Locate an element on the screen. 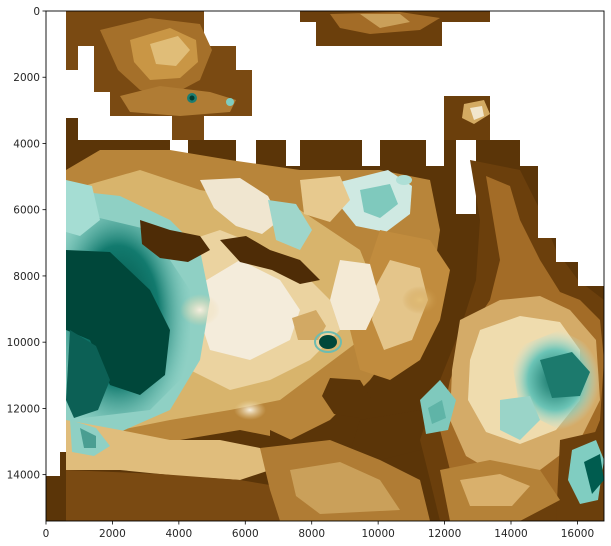 The image size is (611, 546). x-tick-label: 8000 is located at coordinates (311, 534).